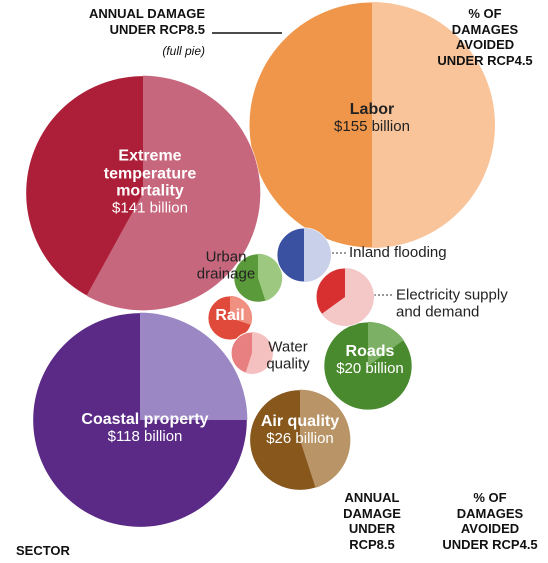 The width and height of the screenshot is (548, 563). I want to click on footer-avoided: % OF DAMAGES AVOIDED UNDER RCP4.5, so click(490, 521).